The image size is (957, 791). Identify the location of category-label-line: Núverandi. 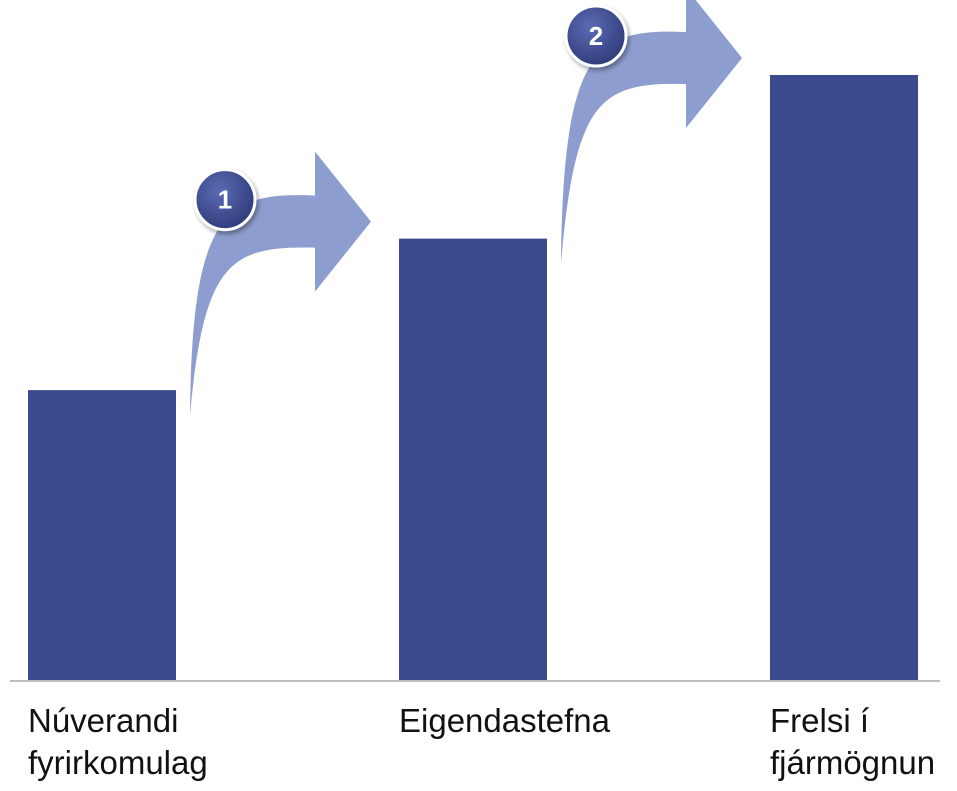
(103, 720).